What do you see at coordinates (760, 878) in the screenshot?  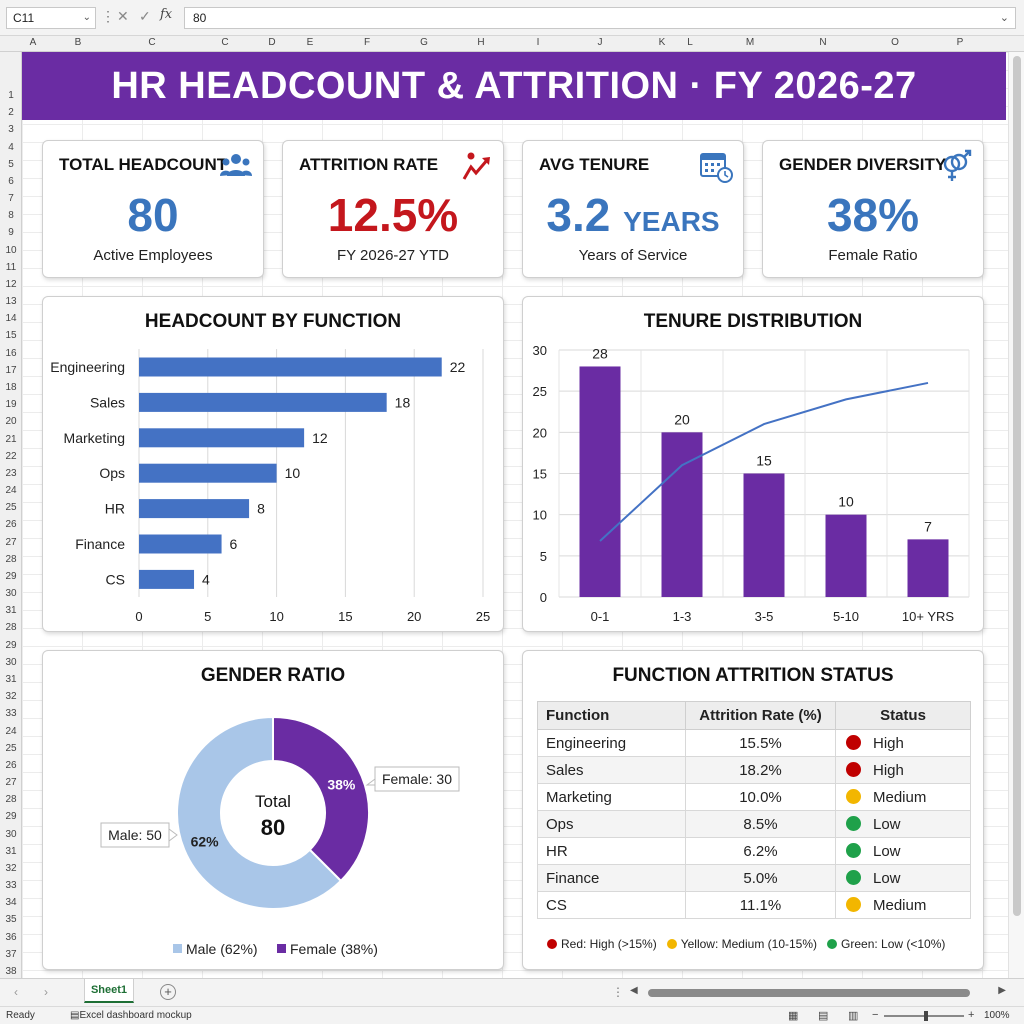 I see `cell-rate: 5.0%` at bounding box center [760, 878].